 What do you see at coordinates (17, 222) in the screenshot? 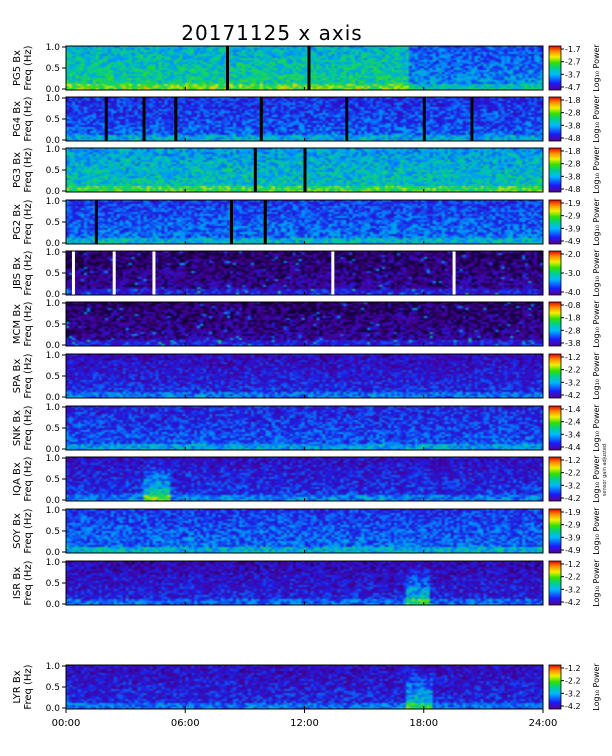
I see `station-label: PG2 Bx` at bounding box center [17, 222].